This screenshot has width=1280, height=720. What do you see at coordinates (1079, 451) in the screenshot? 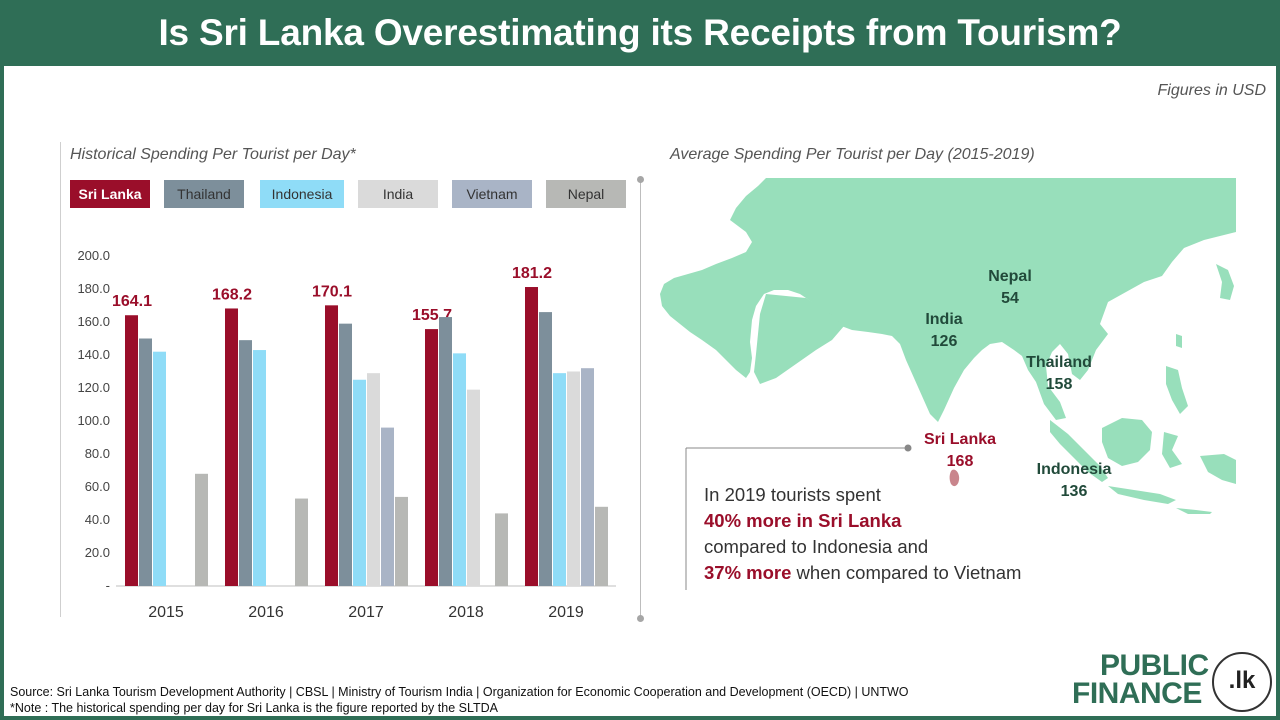
I see `map-sumatra` at bounding box center [1079, 451].